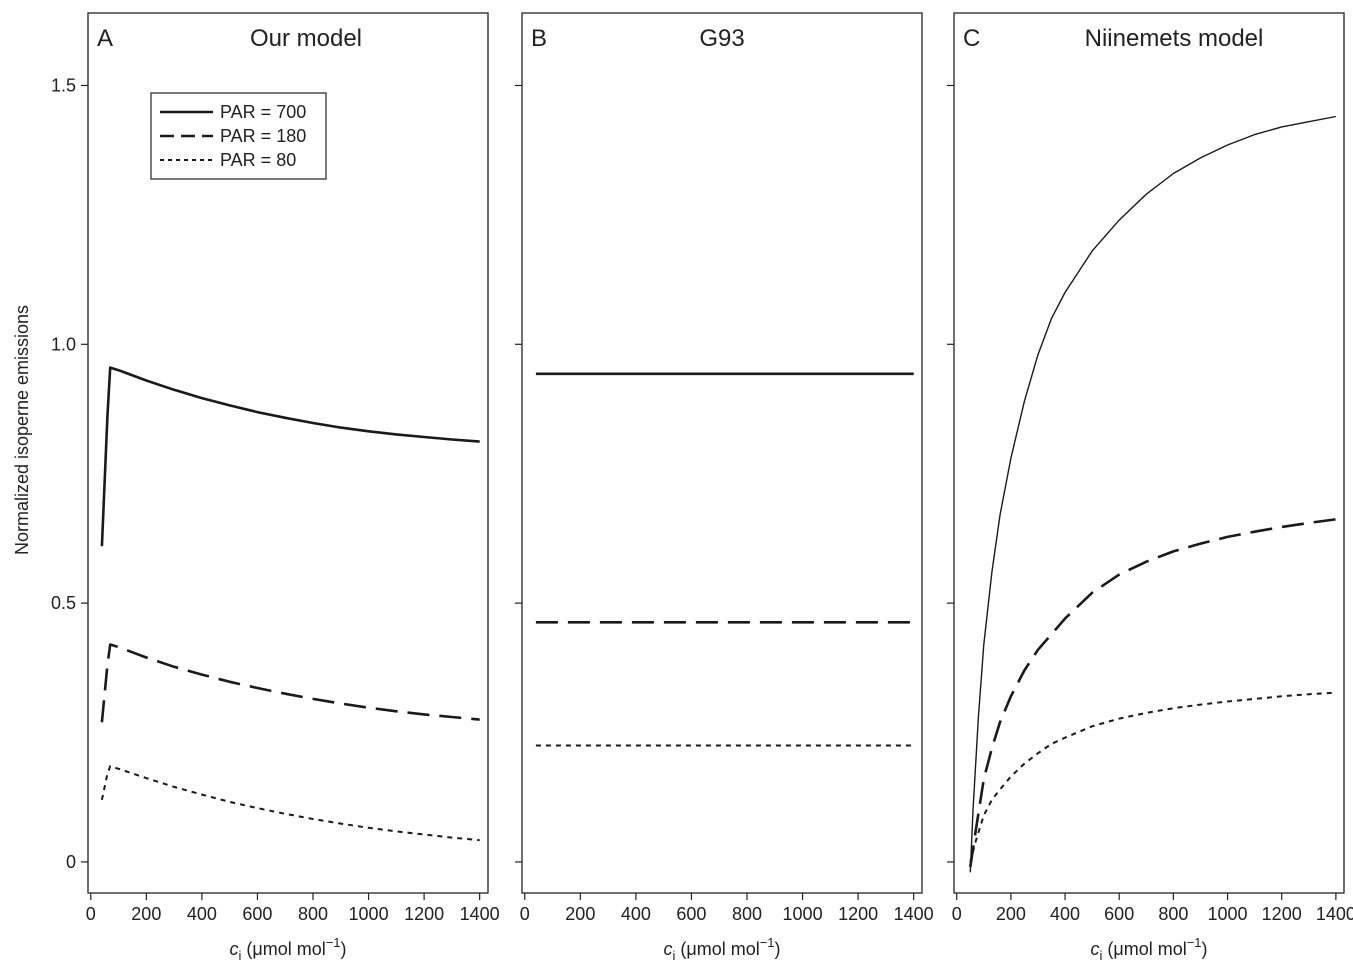  Describe the element at coordinates (63, 603) in the screenshot. I see `y-tick-label: 0.5` at that location.